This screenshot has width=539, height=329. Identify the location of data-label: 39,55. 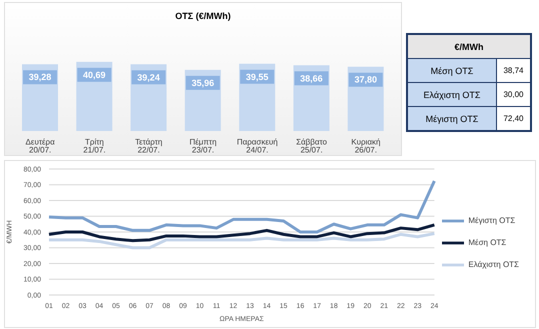
(257, 77).